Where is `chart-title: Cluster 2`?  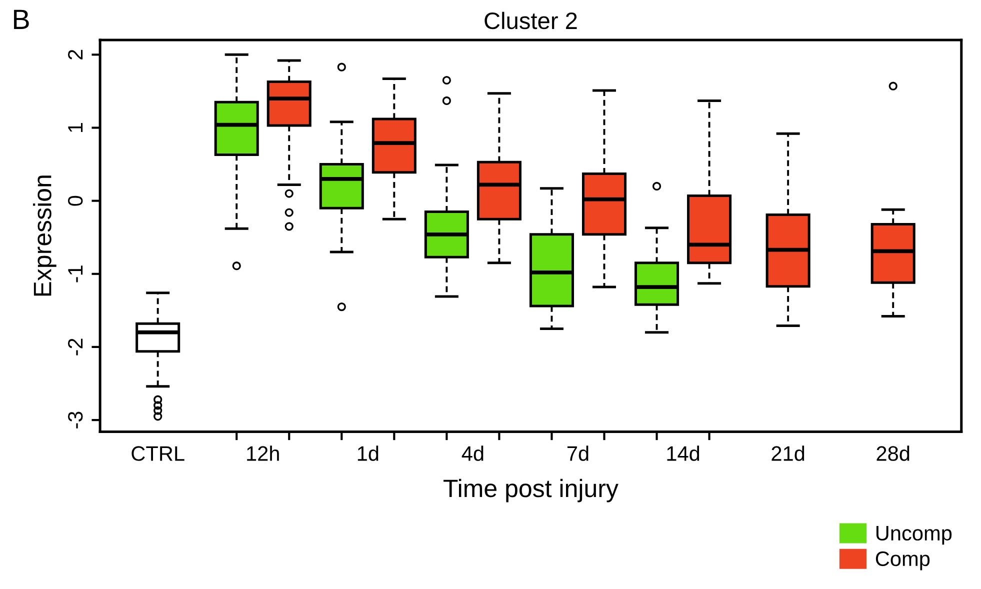
chart-title: Cluster 2 is located at coordinates (530, 21).